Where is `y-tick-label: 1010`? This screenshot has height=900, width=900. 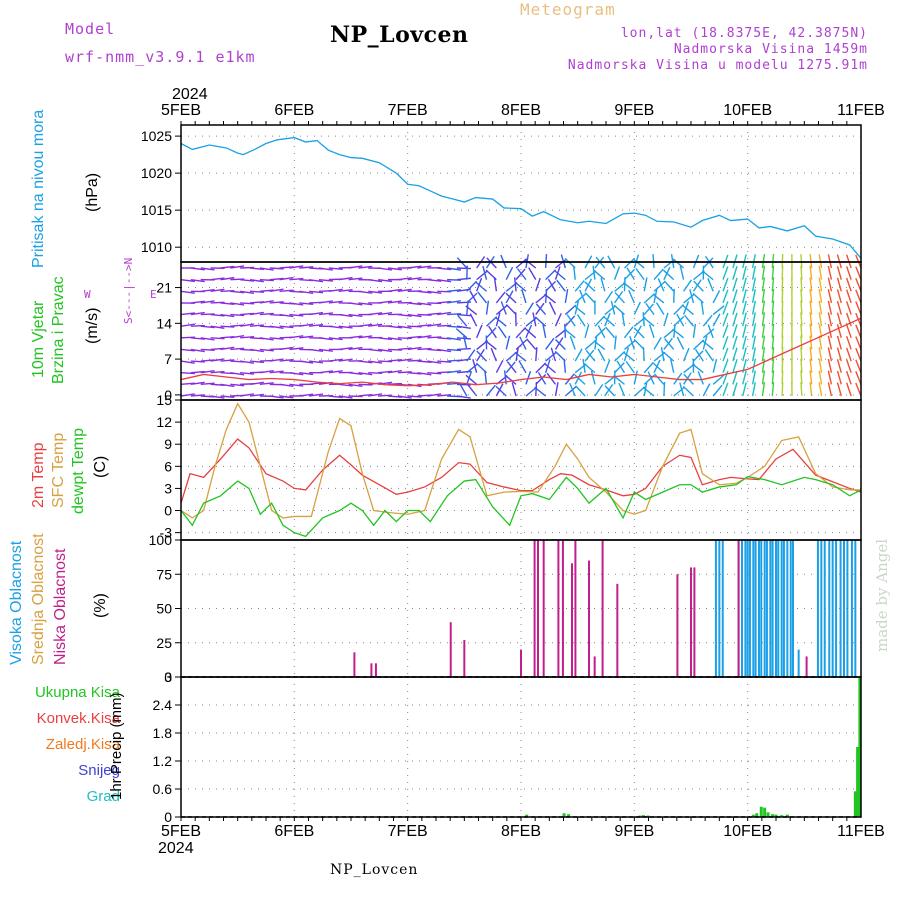
y-tick-label: 1010 is located at coordinates (156, 247).